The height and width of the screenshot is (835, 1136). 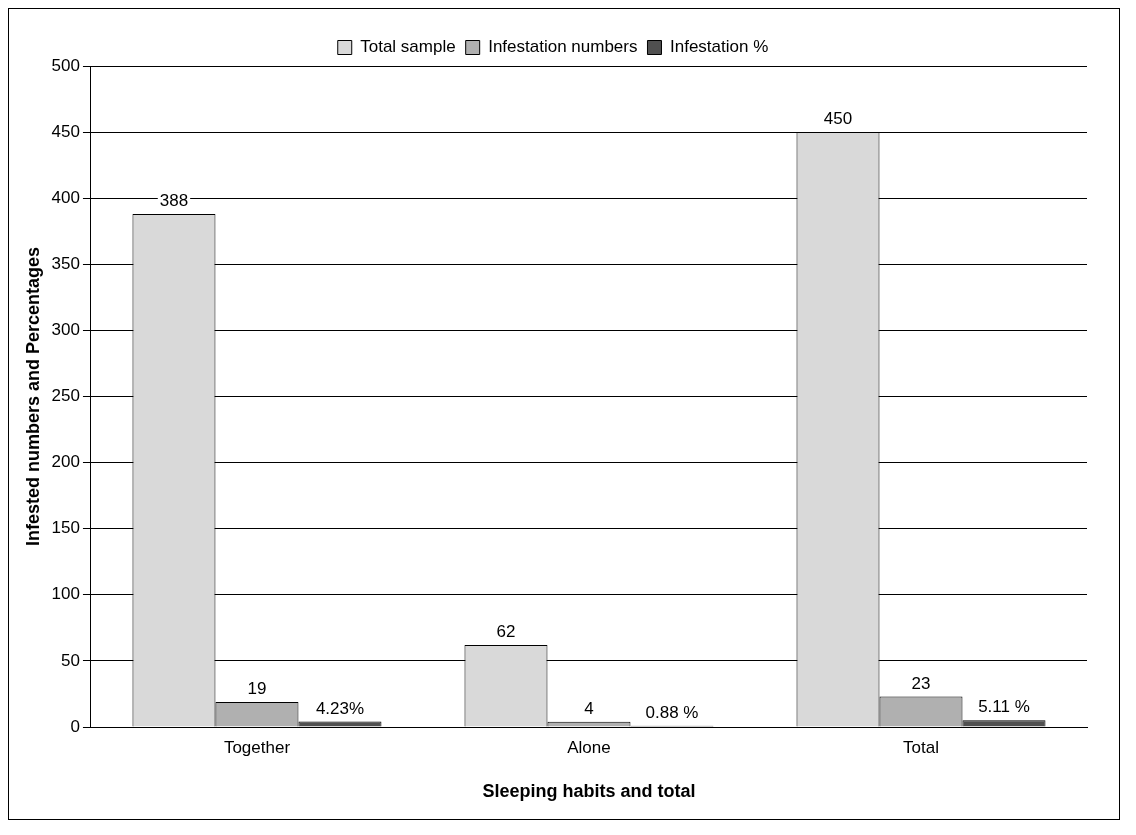 I want to click on y-tick-label: 350, so click(x=65, y=263).